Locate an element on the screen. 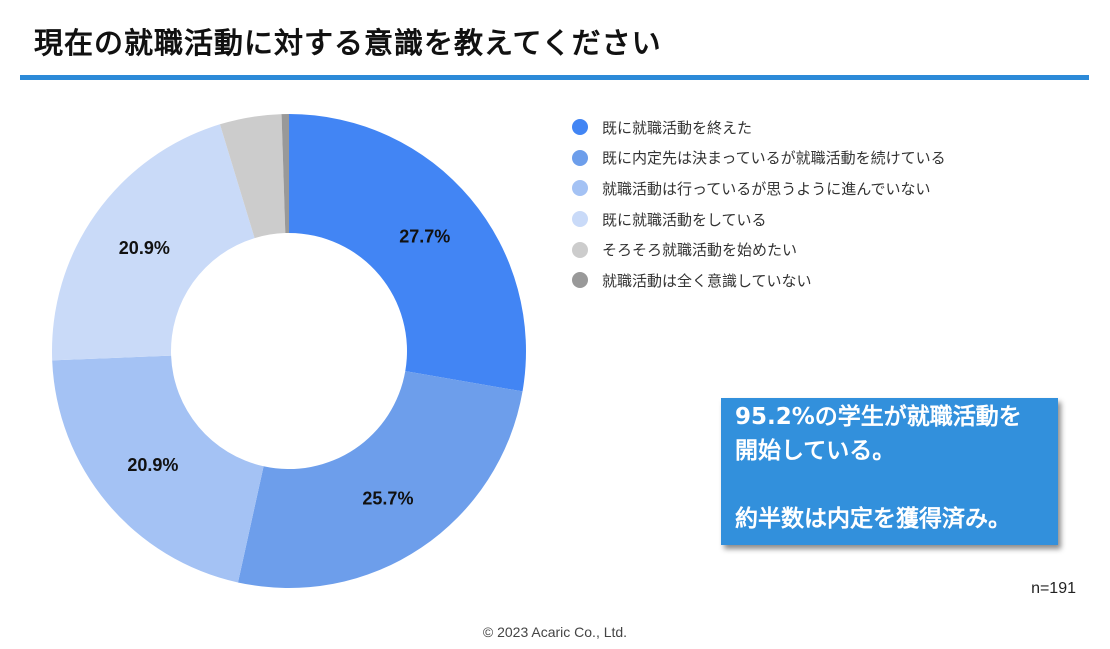  legend-item: 既に就職活動をしている is located at coordinates (759, 219).